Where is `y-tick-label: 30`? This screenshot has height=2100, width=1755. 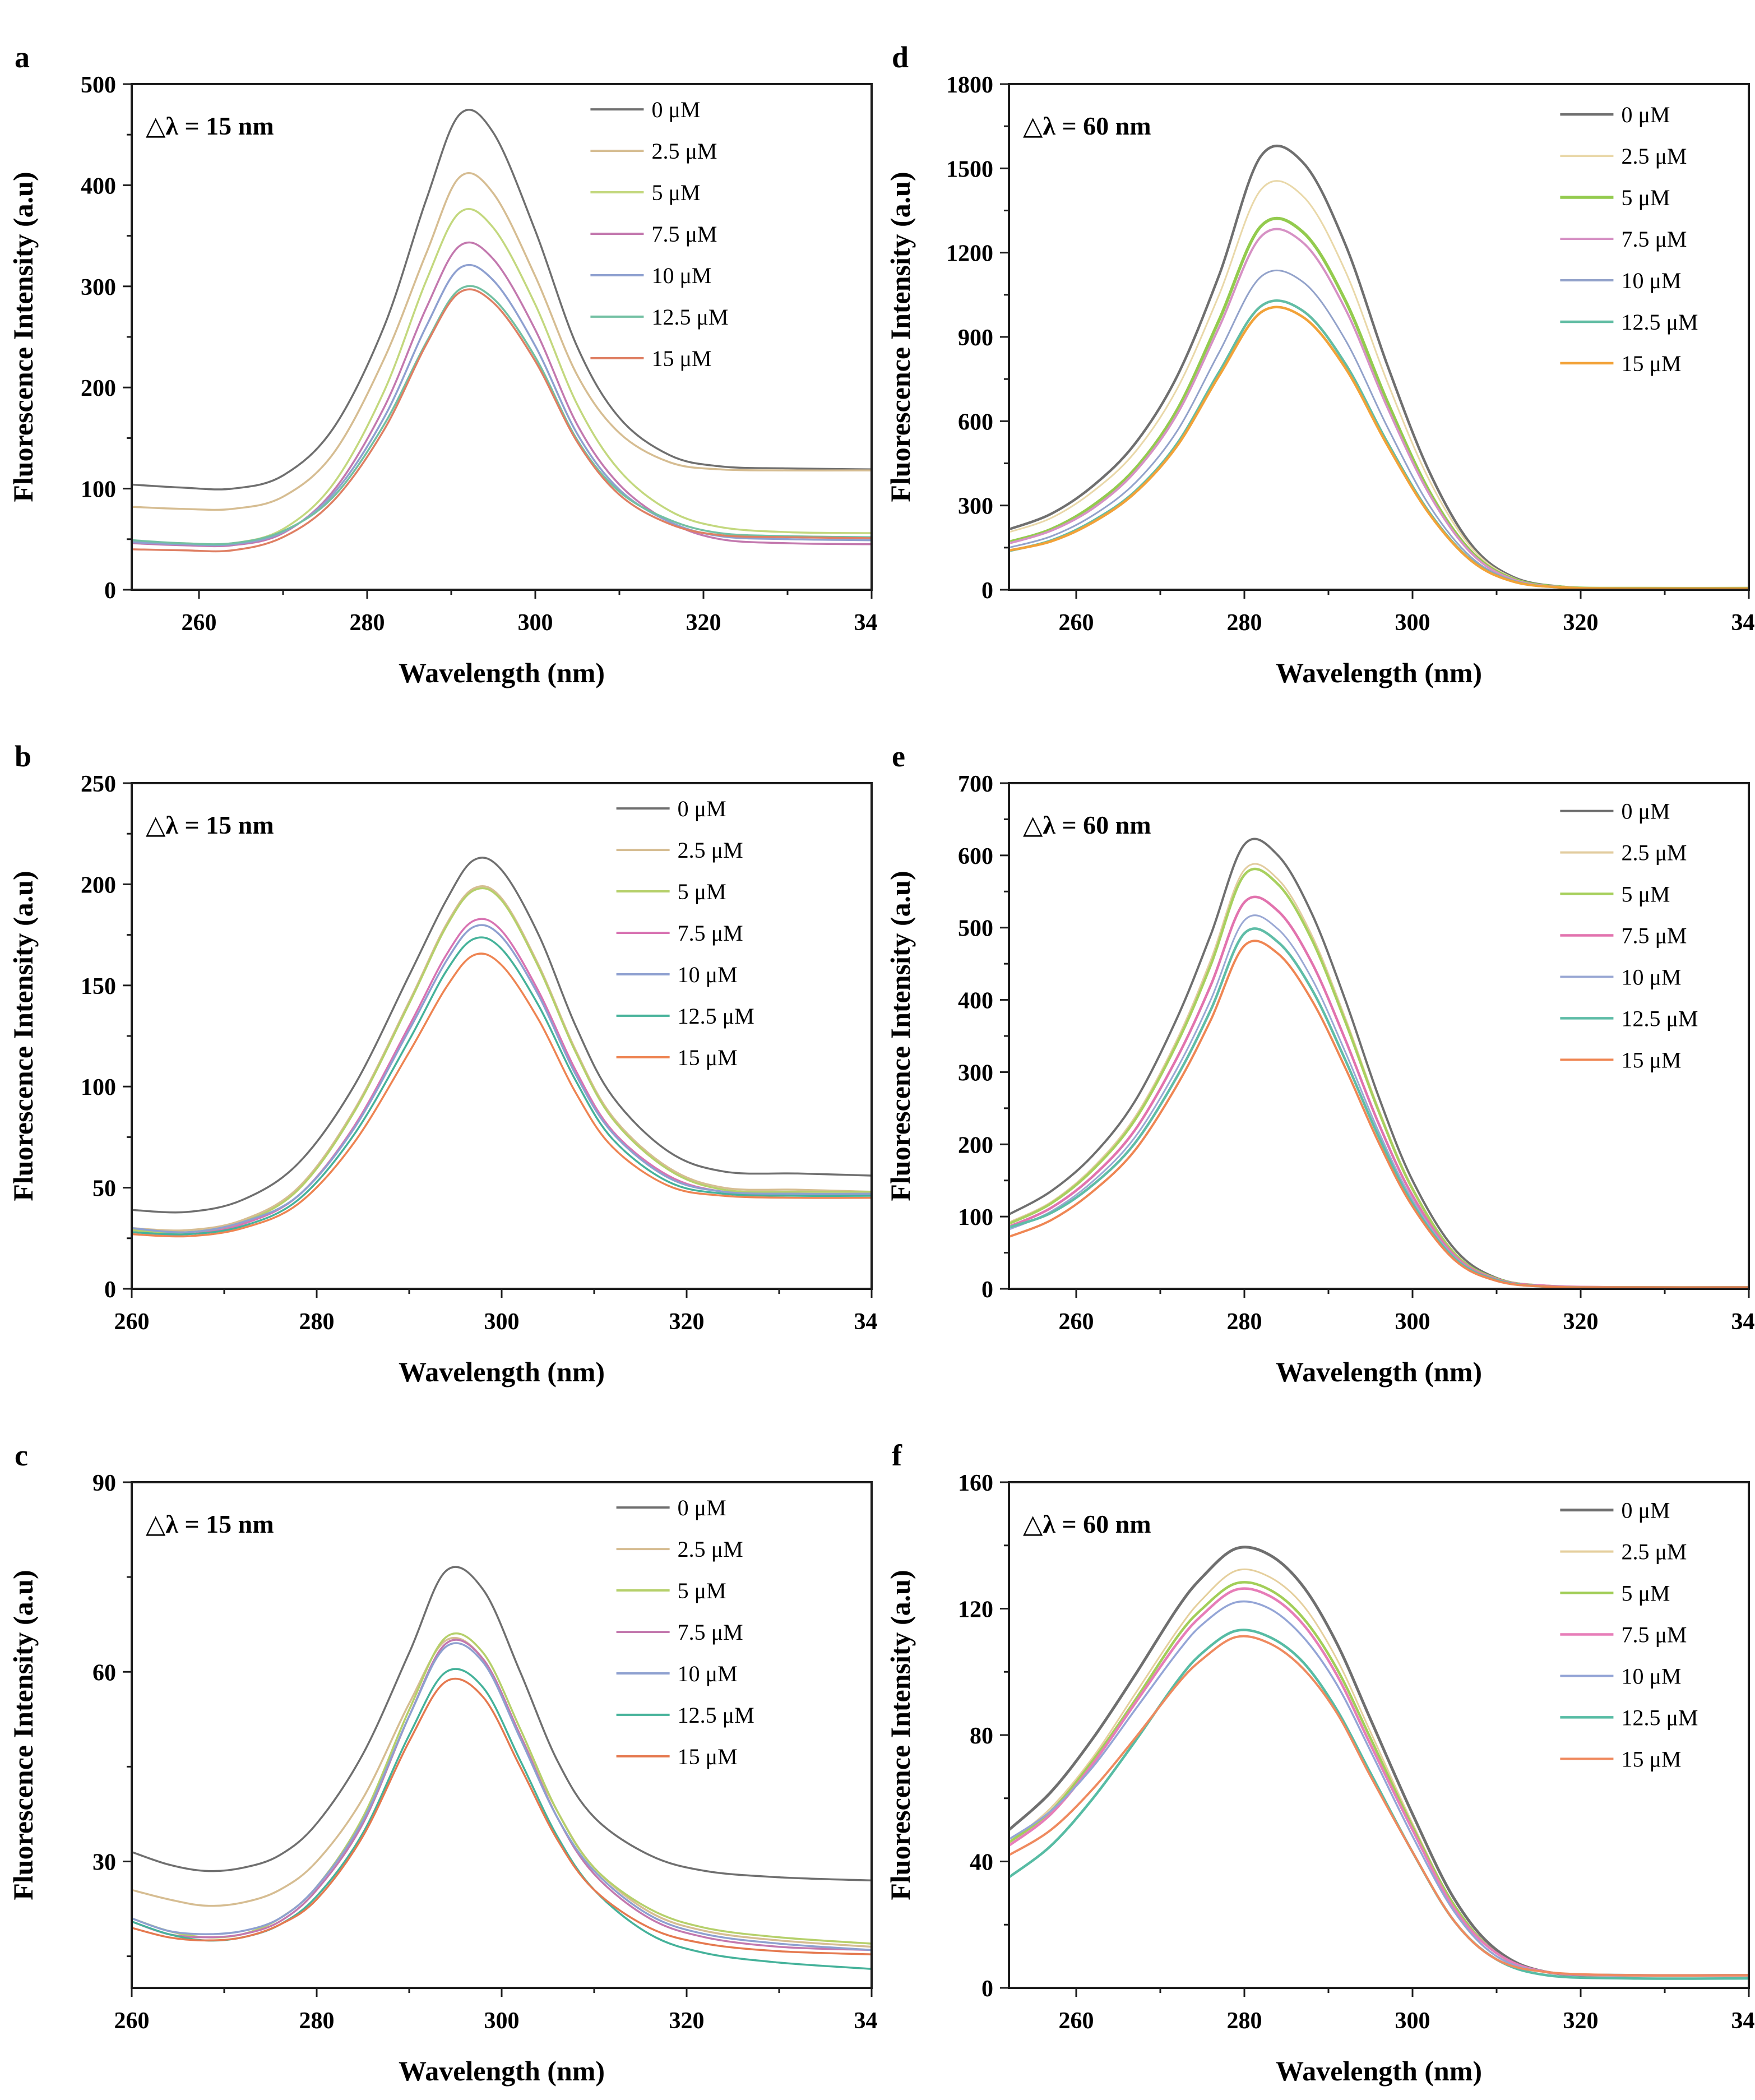 y-tick-label: 30 is located at coordinates (104, 1863).